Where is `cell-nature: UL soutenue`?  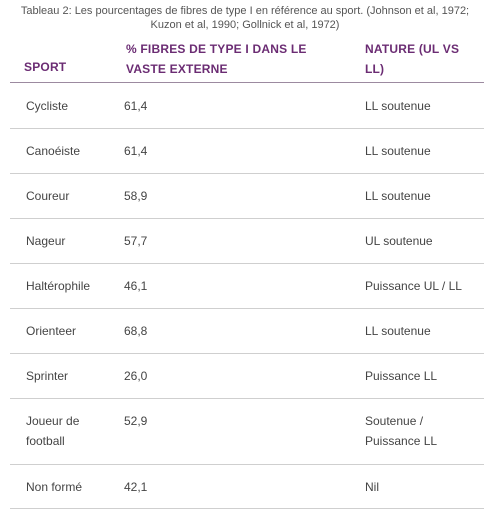
cell-nature: UL soutenue is located at coordinates (399, 241).